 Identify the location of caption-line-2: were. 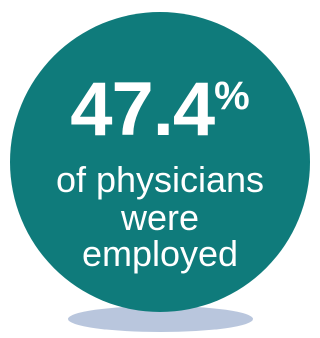
(160, 217).